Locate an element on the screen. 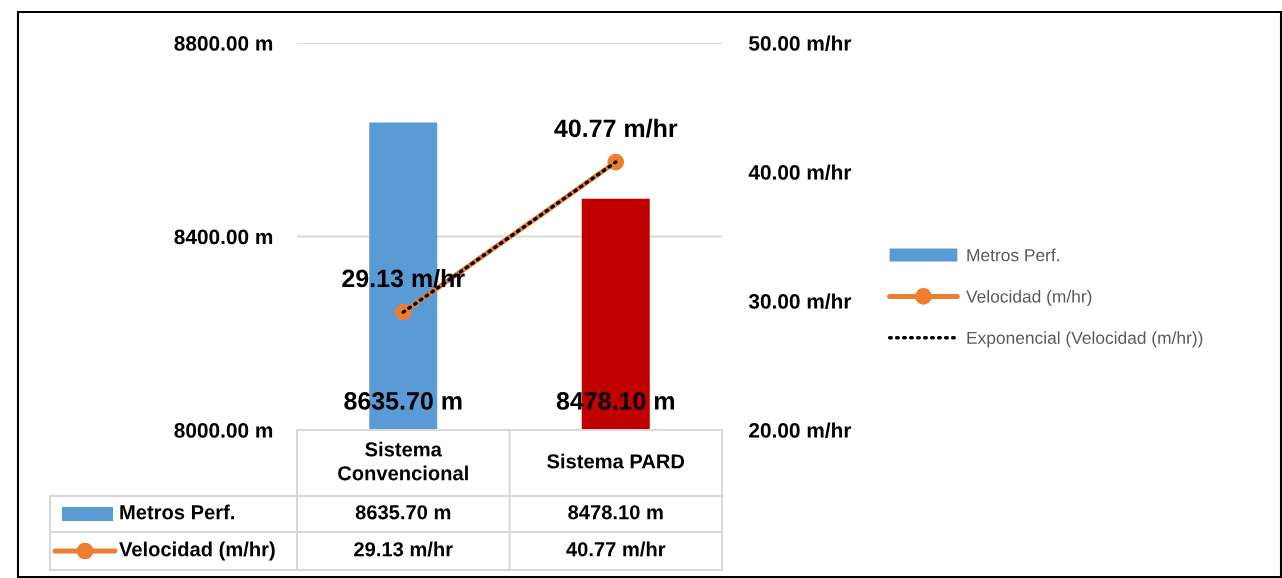  y-tick-label: 8000.00 m is located at coordinates (223, 430).